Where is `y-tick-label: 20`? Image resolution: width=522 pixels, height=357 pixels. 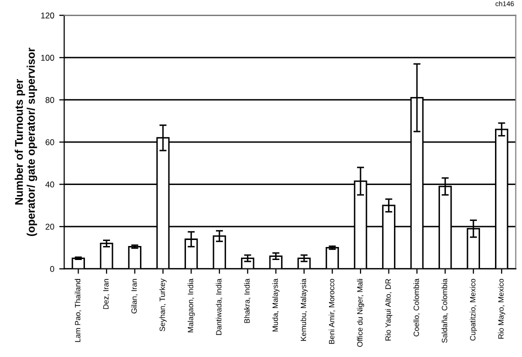 y-tick-label: 20 is located at coordinates (50, 227).